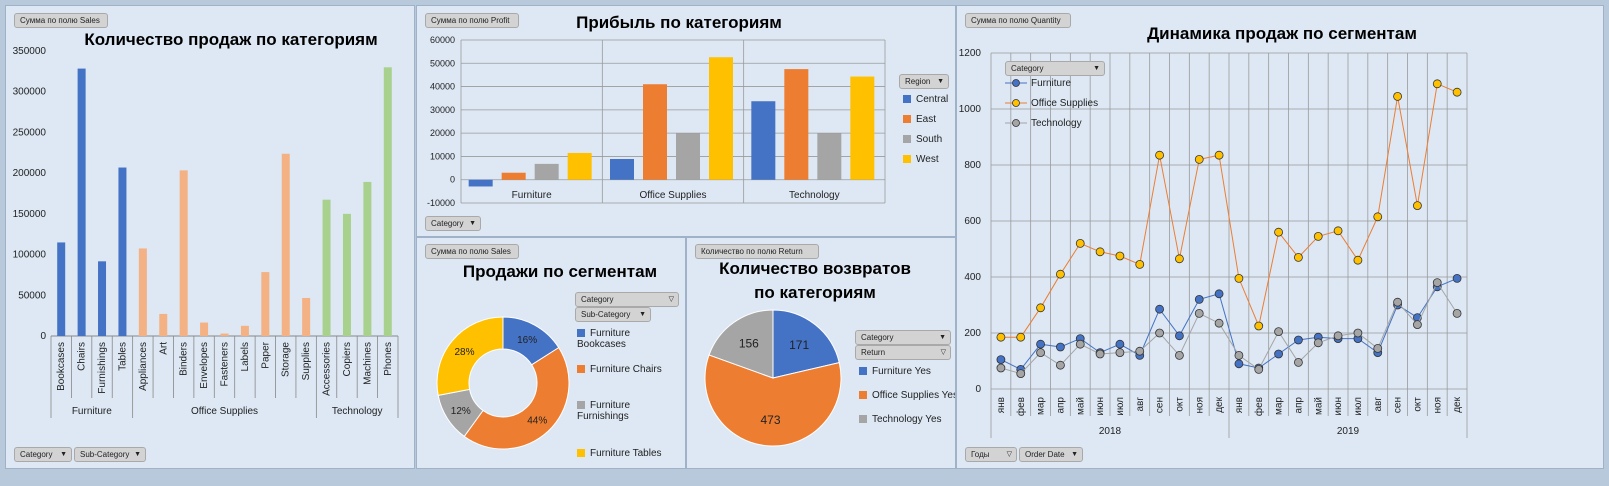  Describe the element at coordinates (453, 223) in the screenshot. I see `profit-category-button: Category ▼` at that location.